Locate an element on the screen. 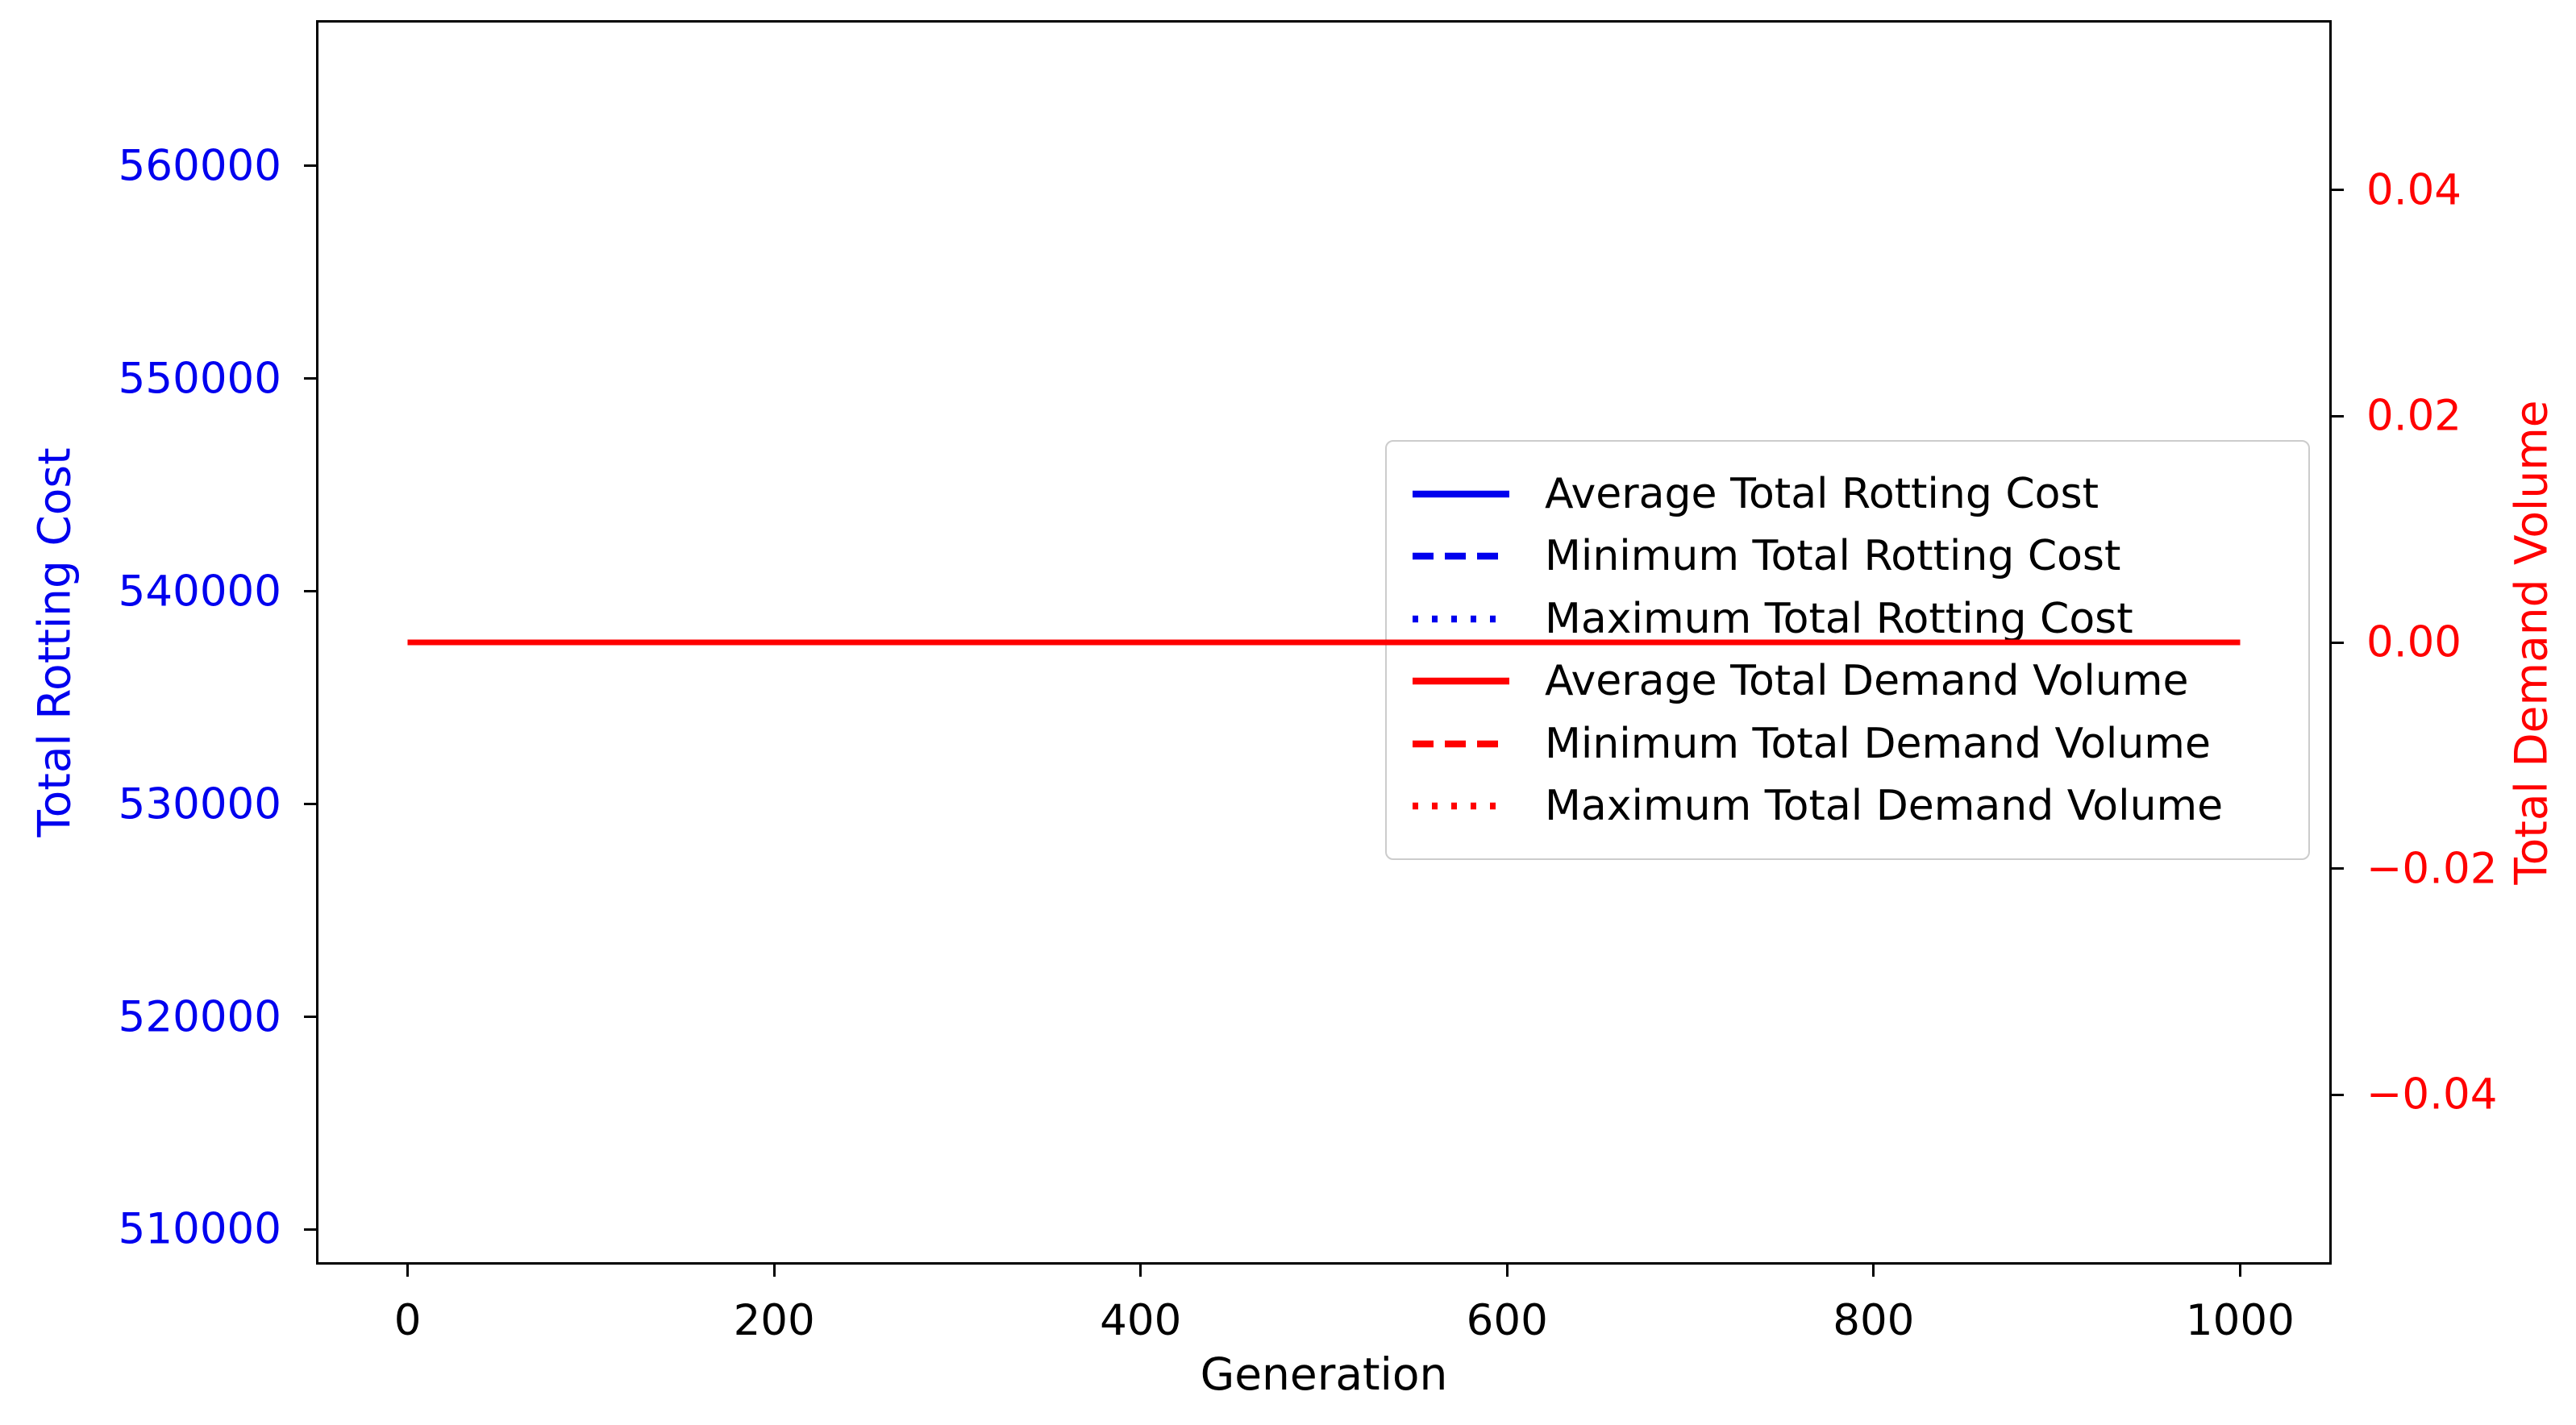  x-tick-label: 800 is located at coordinates (1874, 1320).